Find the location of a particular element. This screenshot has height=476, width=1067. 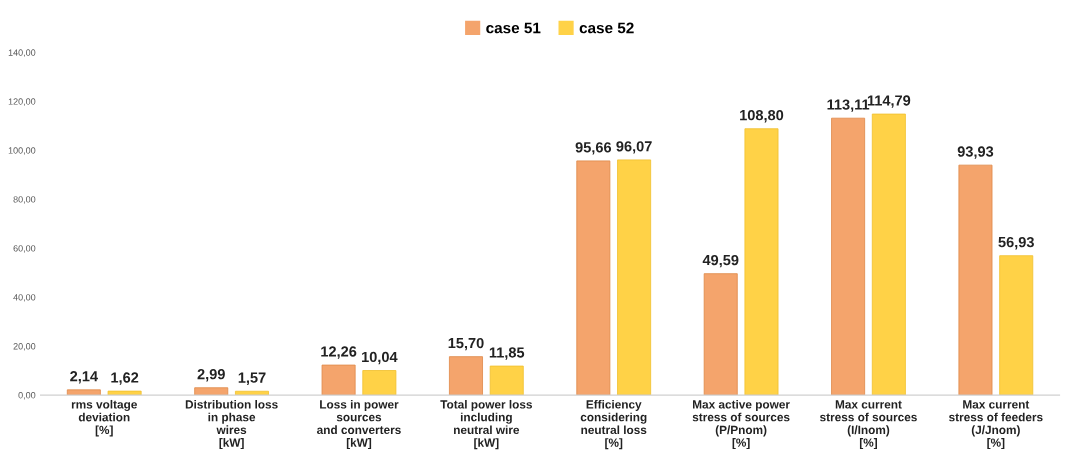

y-tick-label: 100,00 is located at coordinates (22, 151).